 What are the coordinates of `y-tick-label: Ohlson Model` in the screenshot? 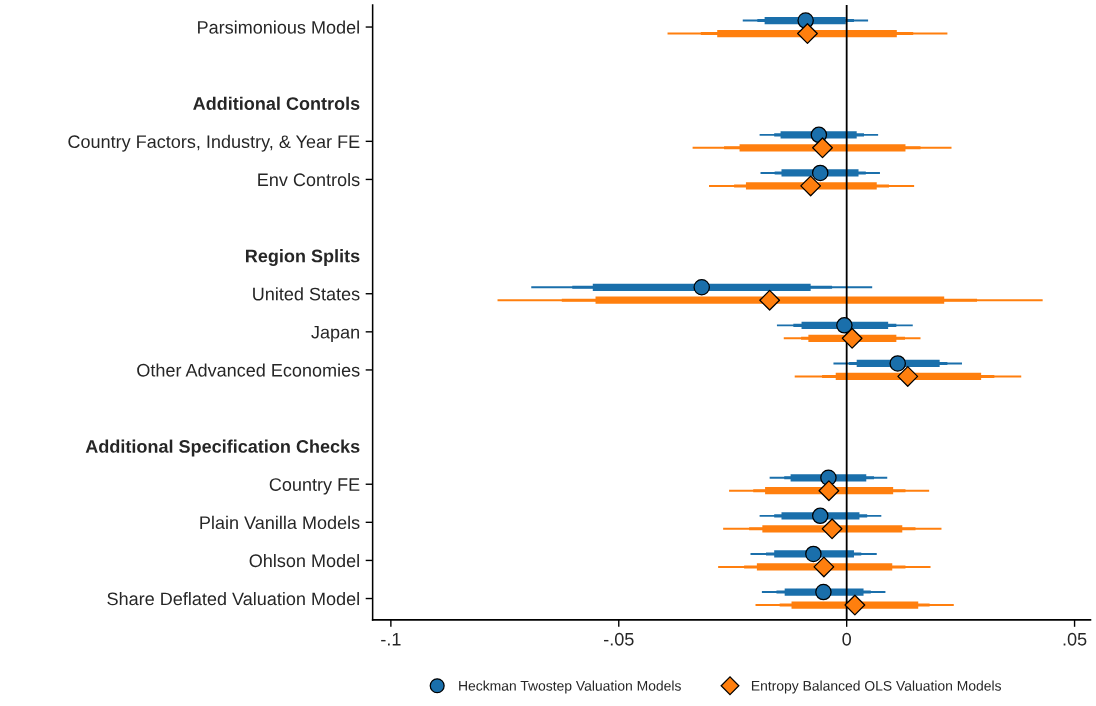 It's located at (304, 560).